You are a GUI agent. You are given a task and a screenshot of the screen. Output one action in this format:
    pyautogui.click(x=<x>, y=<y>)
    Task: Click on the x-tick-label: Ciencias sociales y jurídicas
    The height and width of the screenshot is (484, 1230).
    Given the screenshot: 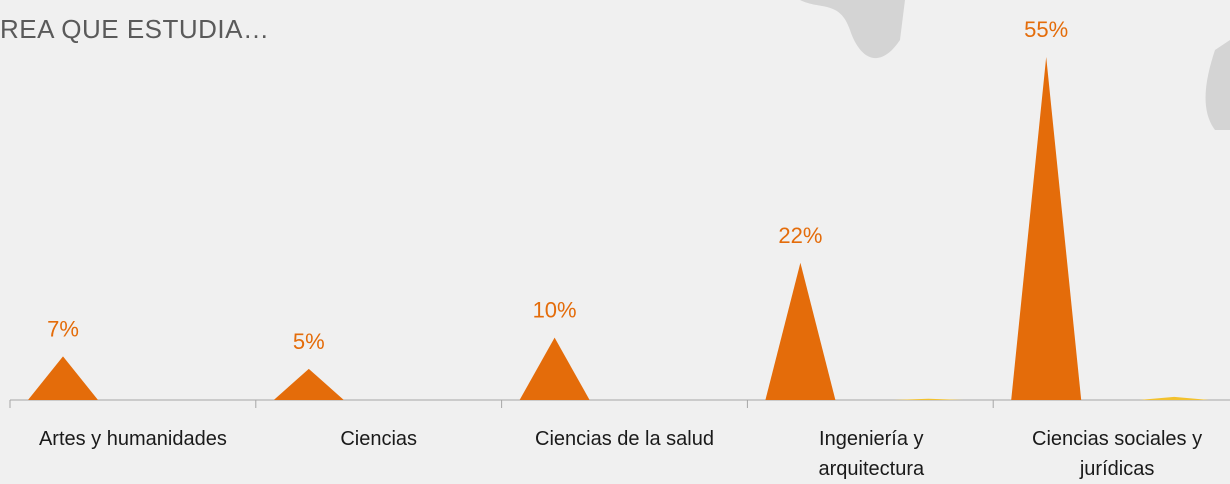 What is the action you would take?
    pyautogui.click(x=1117, y=454)
    